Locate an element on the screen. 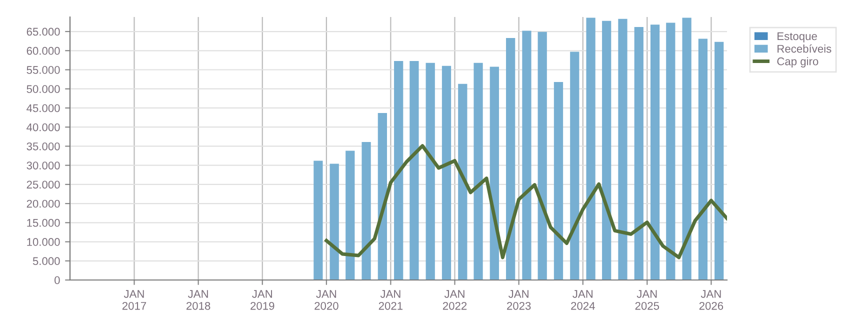  x-tick-label: JAN 2026 is located at coordinates (711, 300).